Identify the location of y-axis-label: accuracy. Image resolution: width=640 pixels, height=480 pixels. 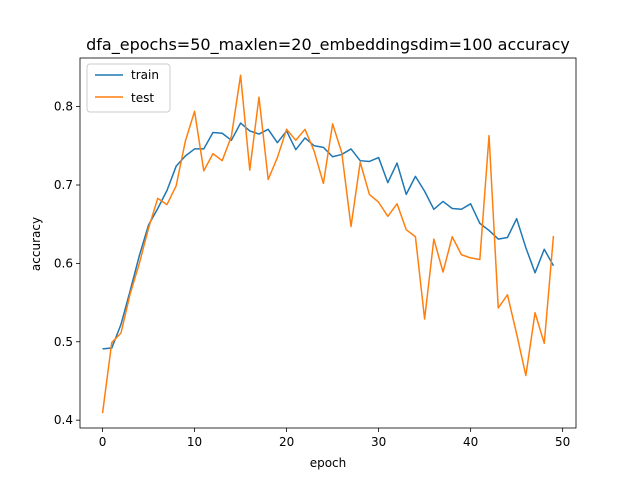
(36, 244).